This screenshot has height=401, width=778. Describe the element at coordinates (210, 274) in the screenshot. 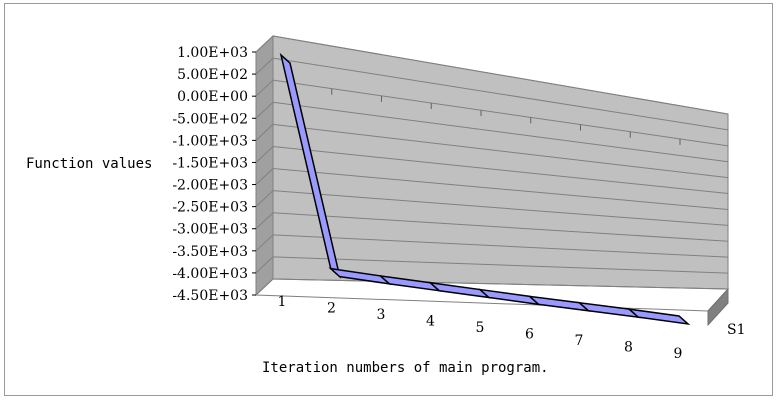

I see `y-tick-label: -4.00E+03` at that location.